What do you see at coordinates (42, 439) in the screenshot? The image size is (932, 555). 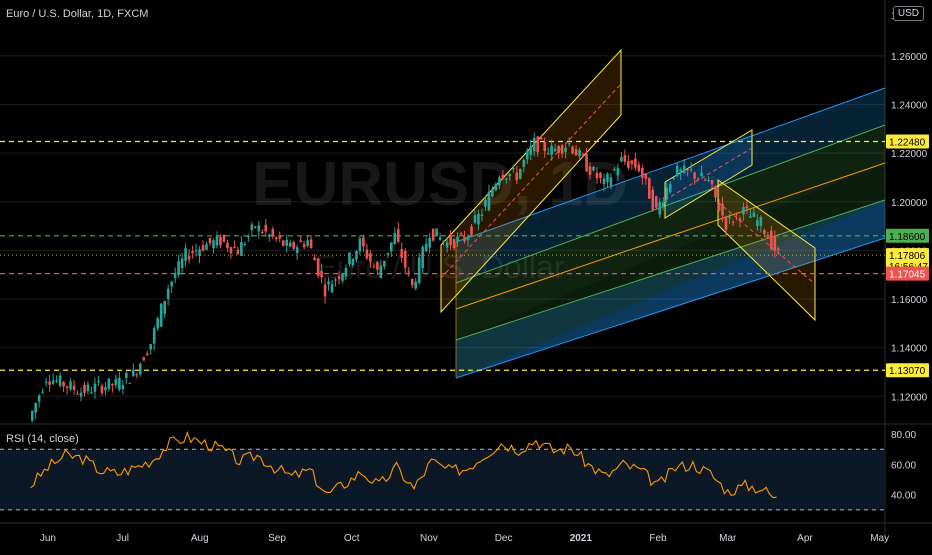 I see `rsi-title: RSI (14, close)` at bounding box center [42, 439].